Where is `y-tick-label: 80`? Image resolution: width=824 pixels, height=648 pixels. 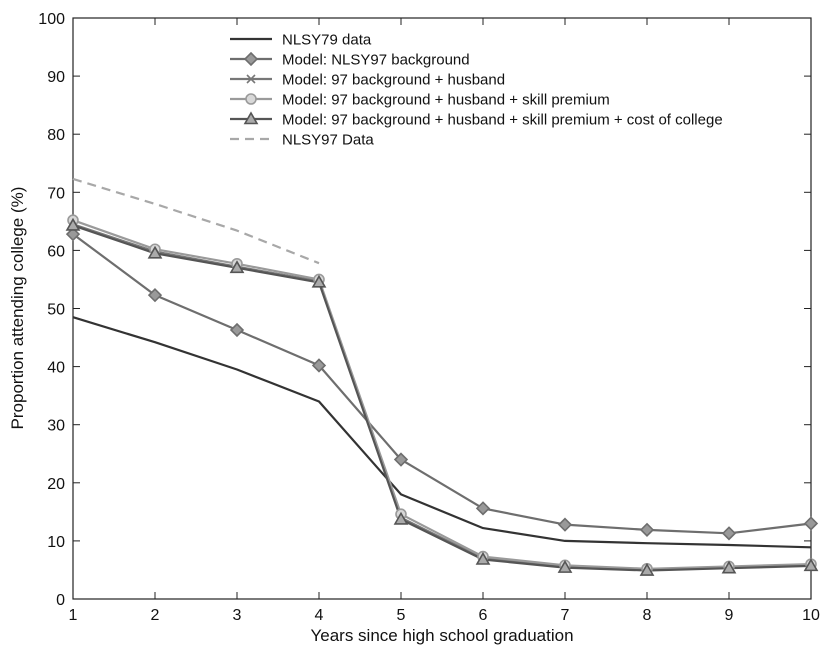
y-tick-label: 80 is located at coordinates (56, 135).